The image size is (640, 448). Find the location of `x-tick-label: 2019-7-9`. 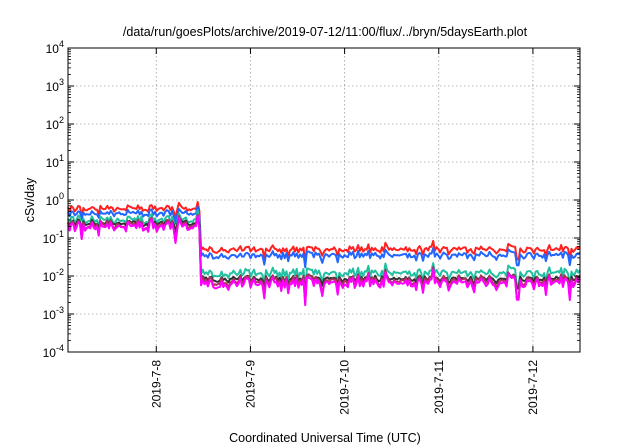

x-tick-label: 2019-7-9 is located at coordinates (250, 384).